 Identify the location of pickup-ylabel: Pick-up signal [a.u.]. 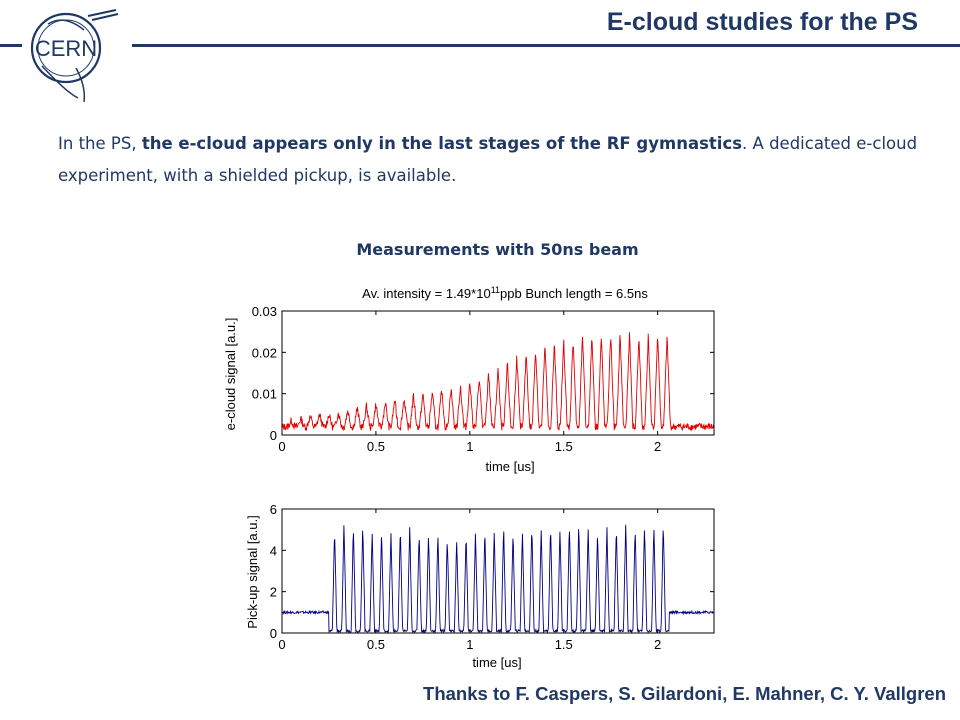
(252, 571).